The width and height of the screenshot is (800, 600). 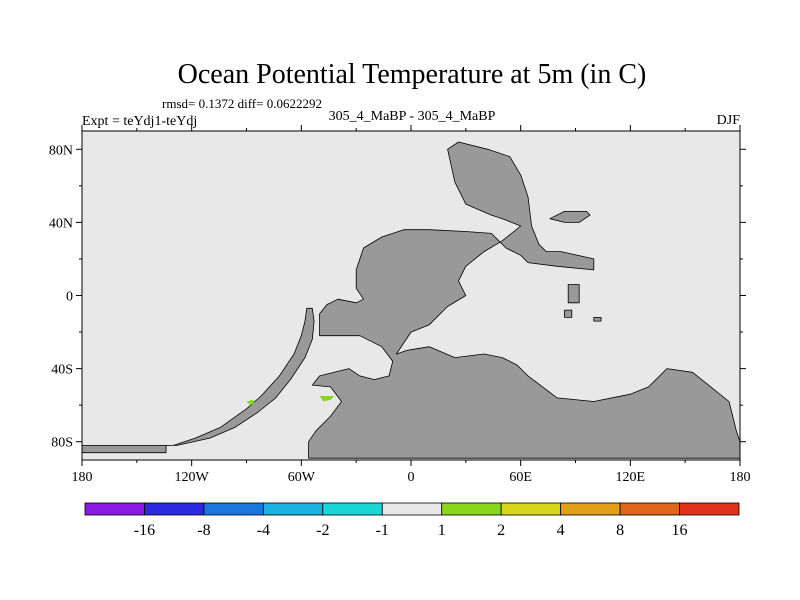 What do you see at coordinates (69, 297) in the screenshot?
I see `y-tick-label: 0` at bounding box center [69, 297].